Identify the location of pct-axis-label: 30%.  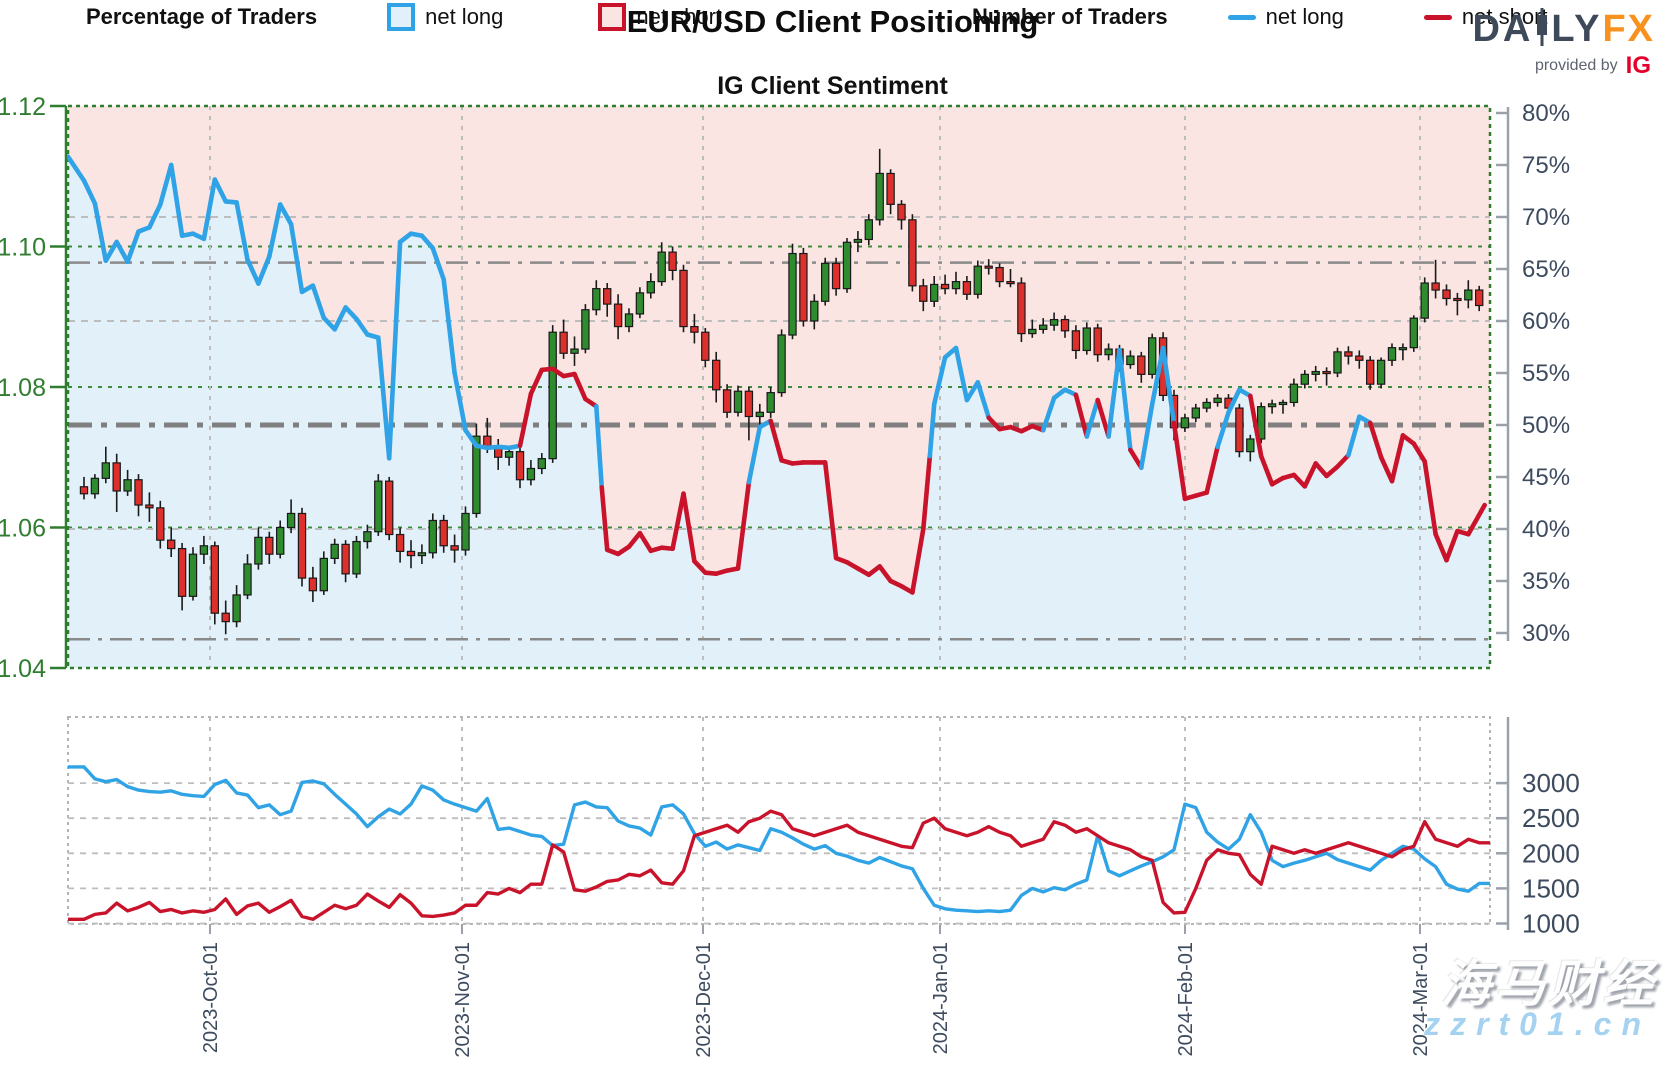
(1546, 633).